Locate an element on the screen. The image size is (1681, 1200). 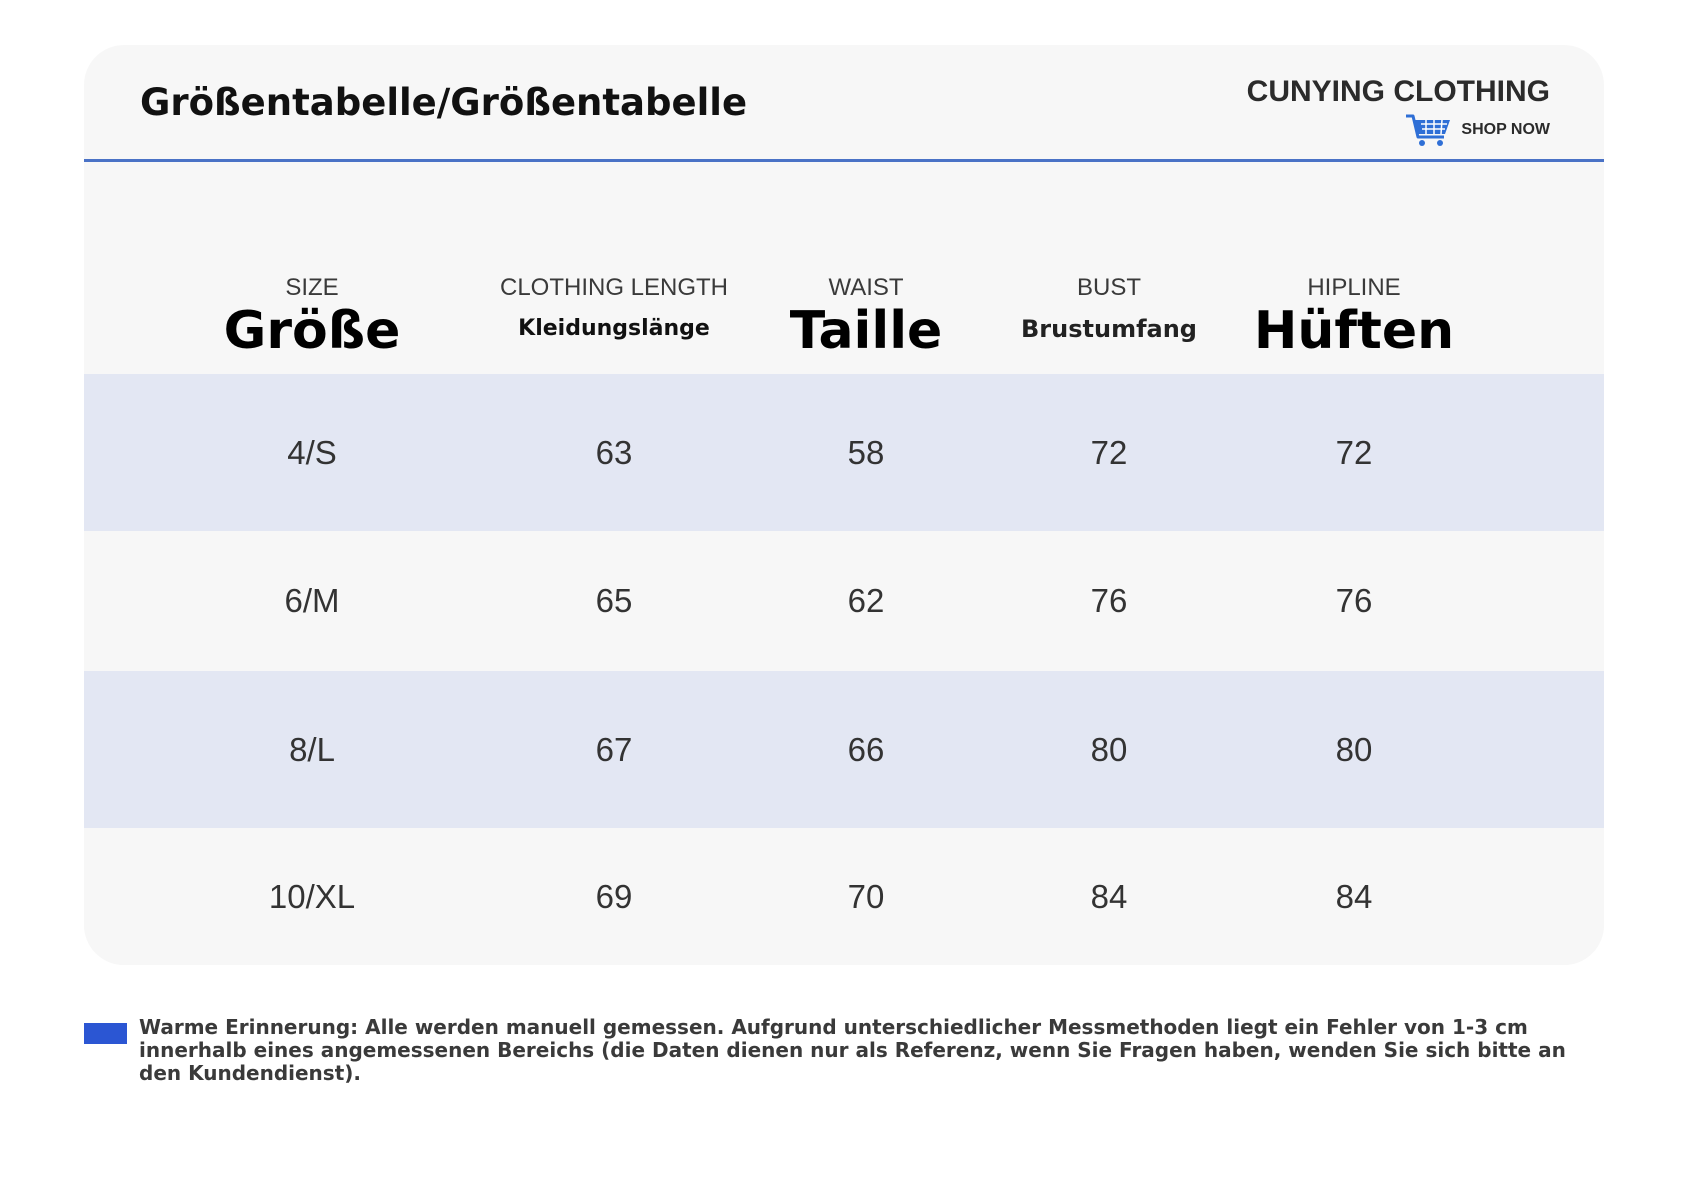
table-row: 6/M 65 62 76 76 is located at coordinates (844, 601).